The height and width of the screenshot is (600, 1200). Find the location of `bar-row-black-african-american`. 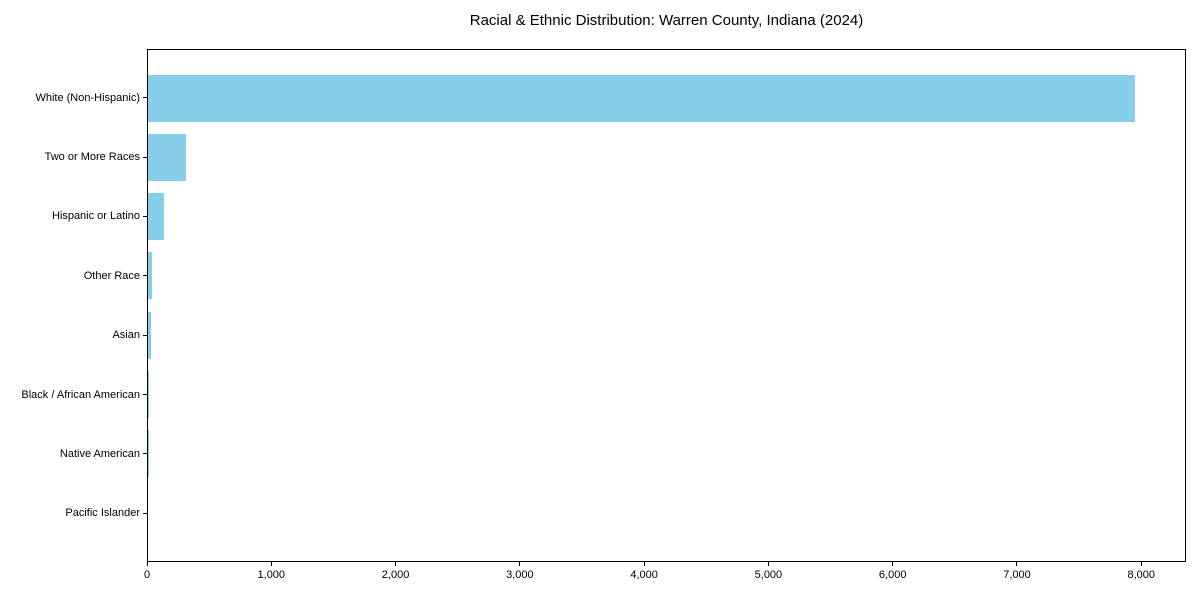

bar-row-black-african-american is located at coordinates (666, 394).